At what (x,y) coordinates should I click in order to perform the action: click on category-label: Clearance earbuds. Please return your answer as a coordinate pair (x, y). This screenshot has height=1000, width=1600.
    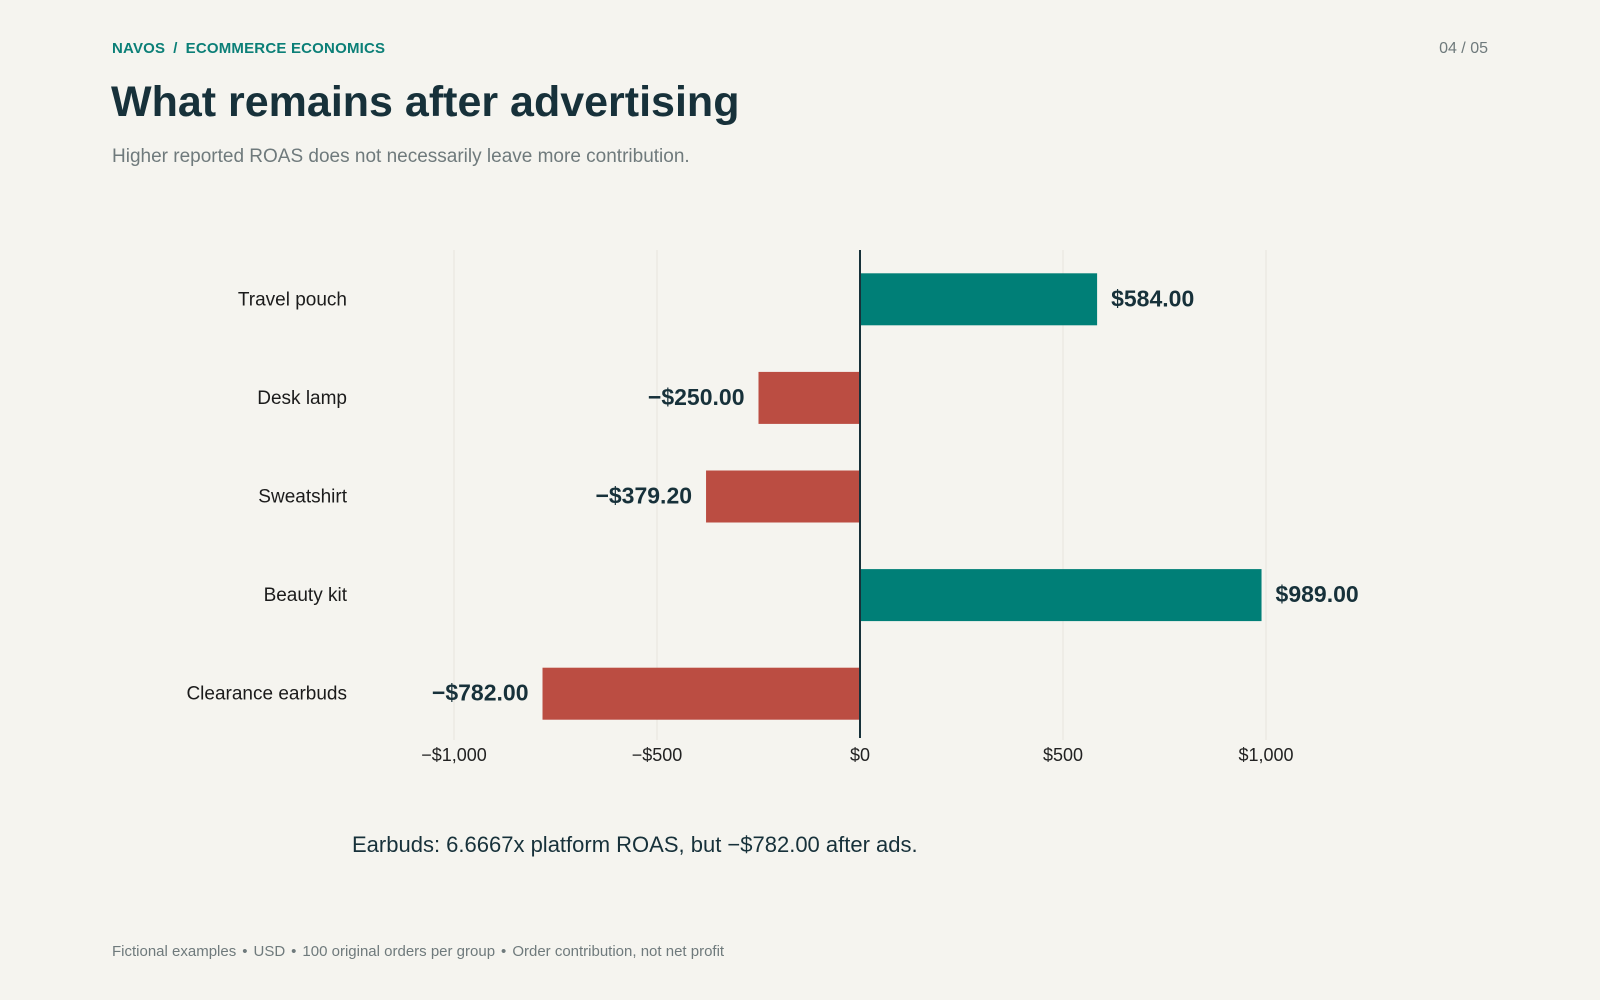
    Looking at the image, I should click on (266, 694).